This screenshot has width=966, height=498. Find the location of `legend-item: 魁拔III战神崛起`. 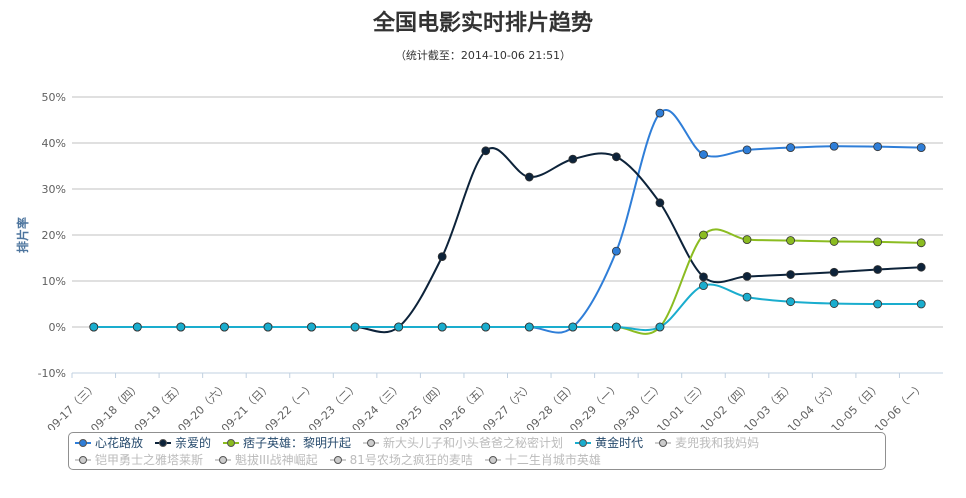

legend-item: 魁拔III战神崛起 is located at coordinates (266, 459).